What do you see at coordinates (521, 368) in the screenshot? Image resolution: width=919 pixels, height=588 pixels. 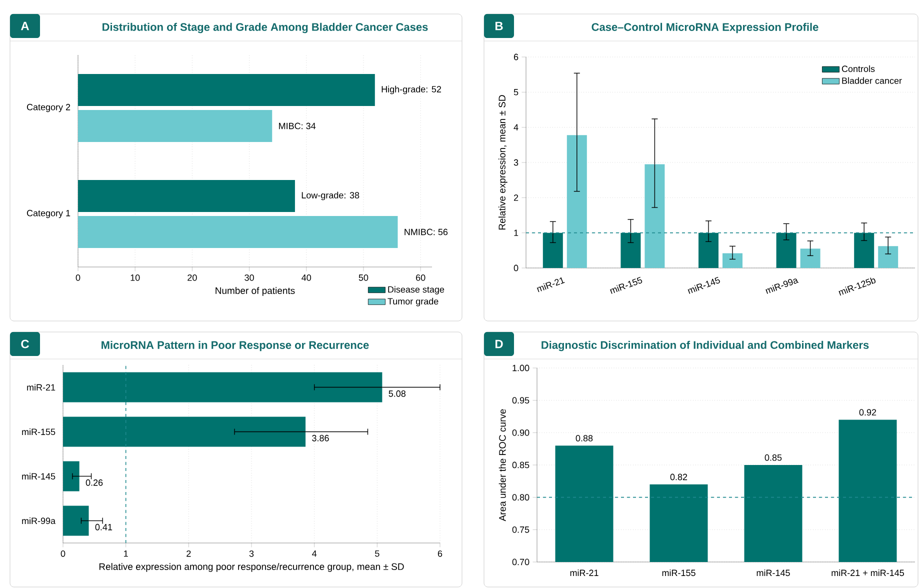 I see `y-tick-label: 1.00` at bounding box center [521, 368].